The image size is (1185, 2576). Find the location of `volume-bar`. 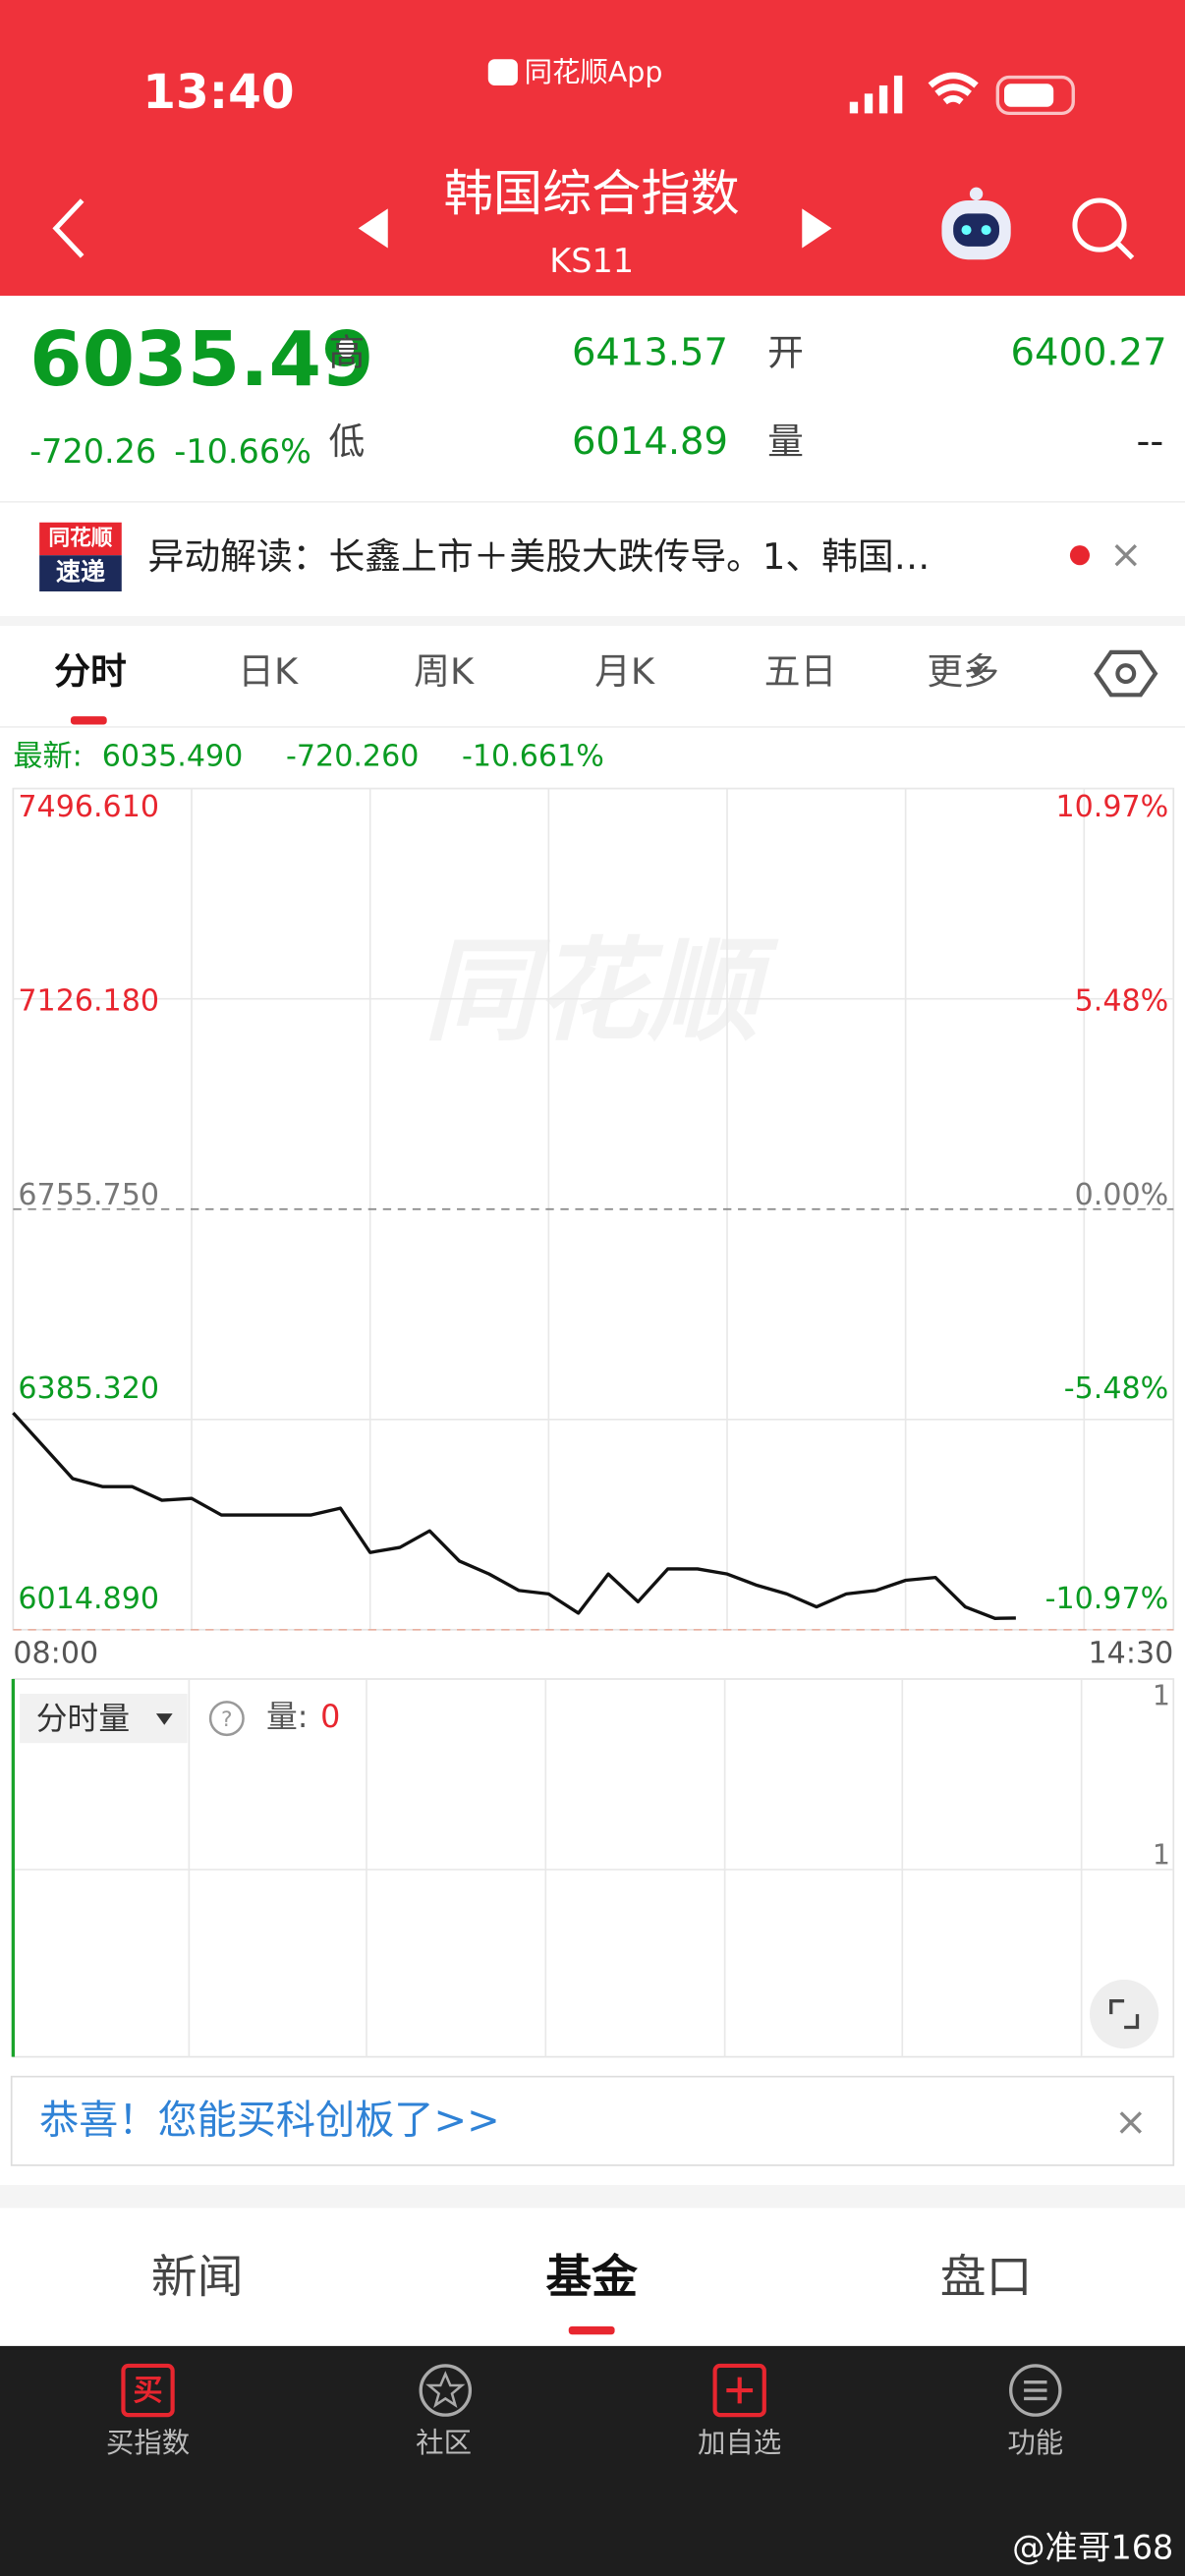

volume-bar is located at coordinates (13, 1867).